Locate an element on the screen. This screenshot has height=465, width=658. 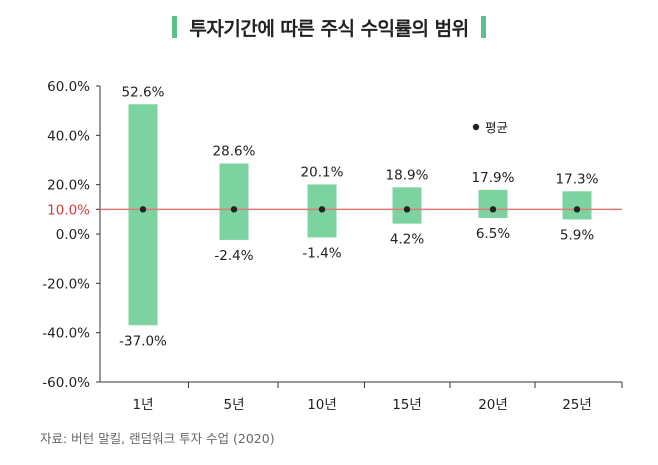
source-caption: 자료: 버턴 말킬, 랜덤워크 투자 수업 (2020) is located at coordinates (157, 438).